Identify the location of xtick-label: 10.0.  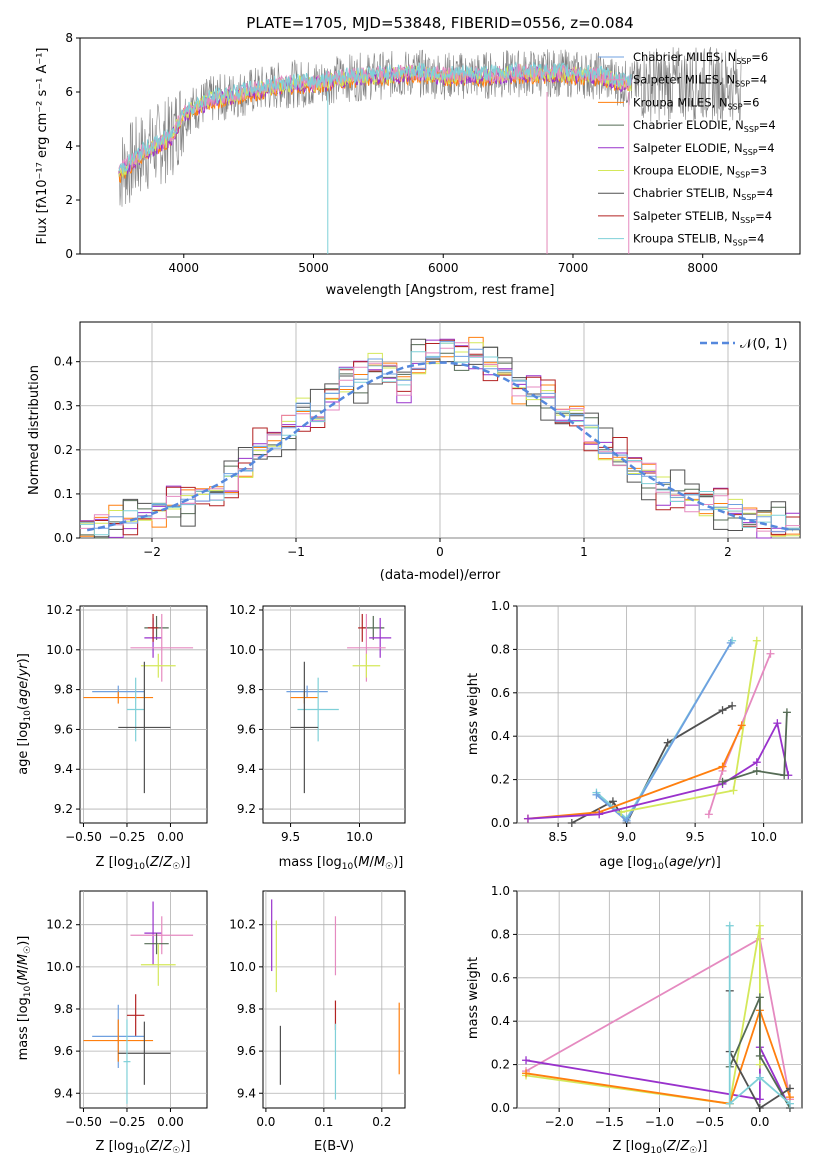
(763, 837).